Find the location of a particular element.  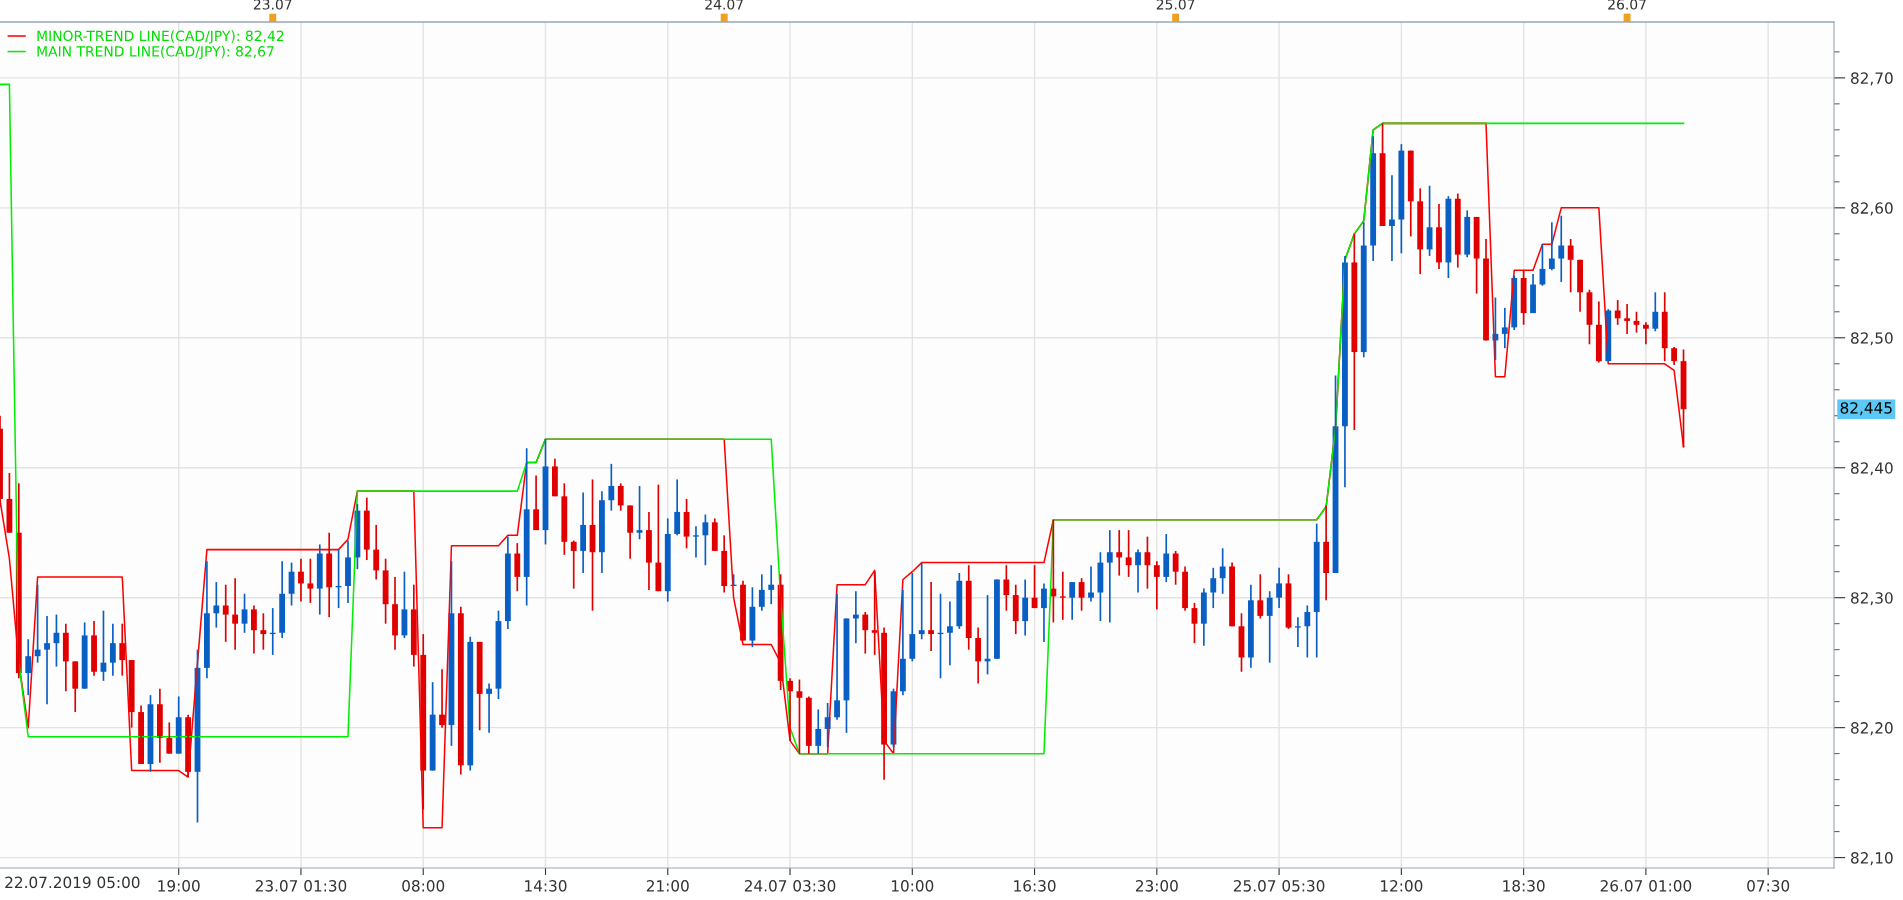

x-tick-label: 18:30 is located at coordinates (1524, 886).